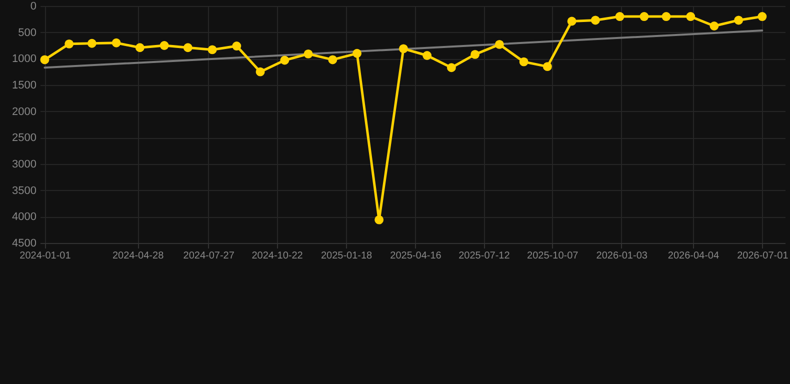 The width and height of the screenshot is (790, 384). Describe the element at coordinates (622, 256) in the screenshot. I see `x-tick-label: 2026-01-03` at that location.